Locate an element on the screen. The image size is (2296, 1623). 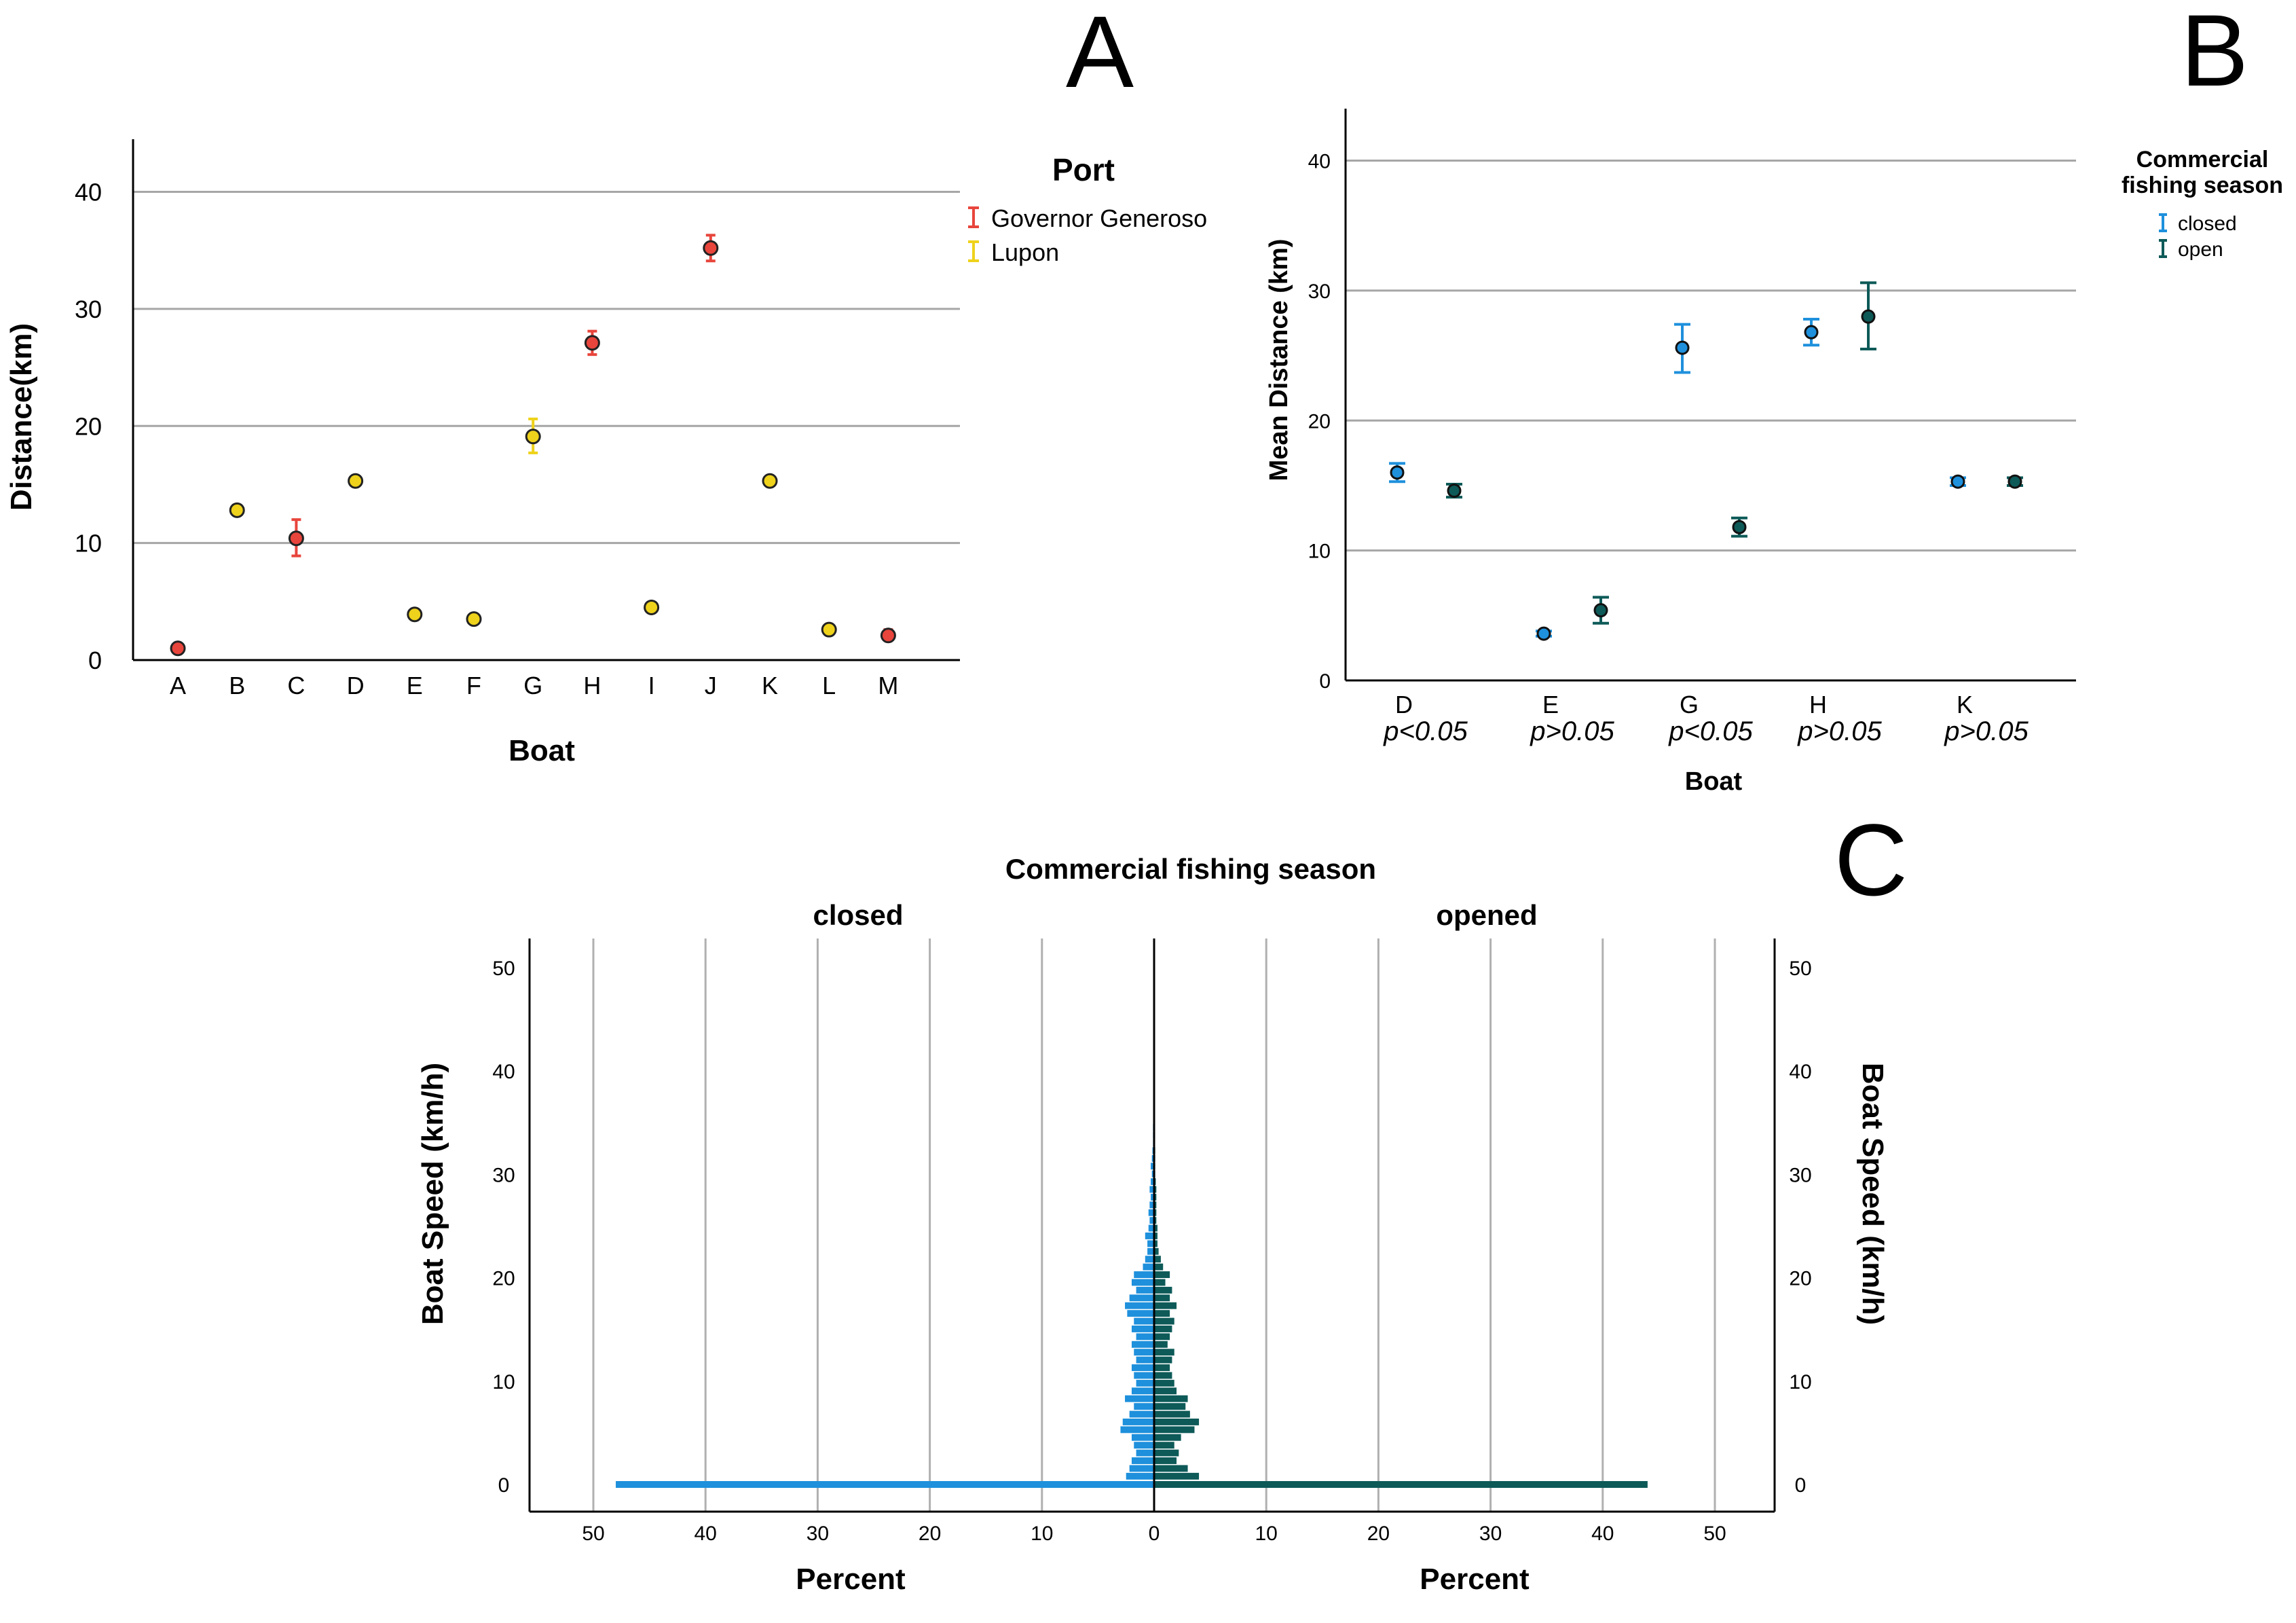
panel-a-x-tick-label: F is located at coordinates (473, 685).